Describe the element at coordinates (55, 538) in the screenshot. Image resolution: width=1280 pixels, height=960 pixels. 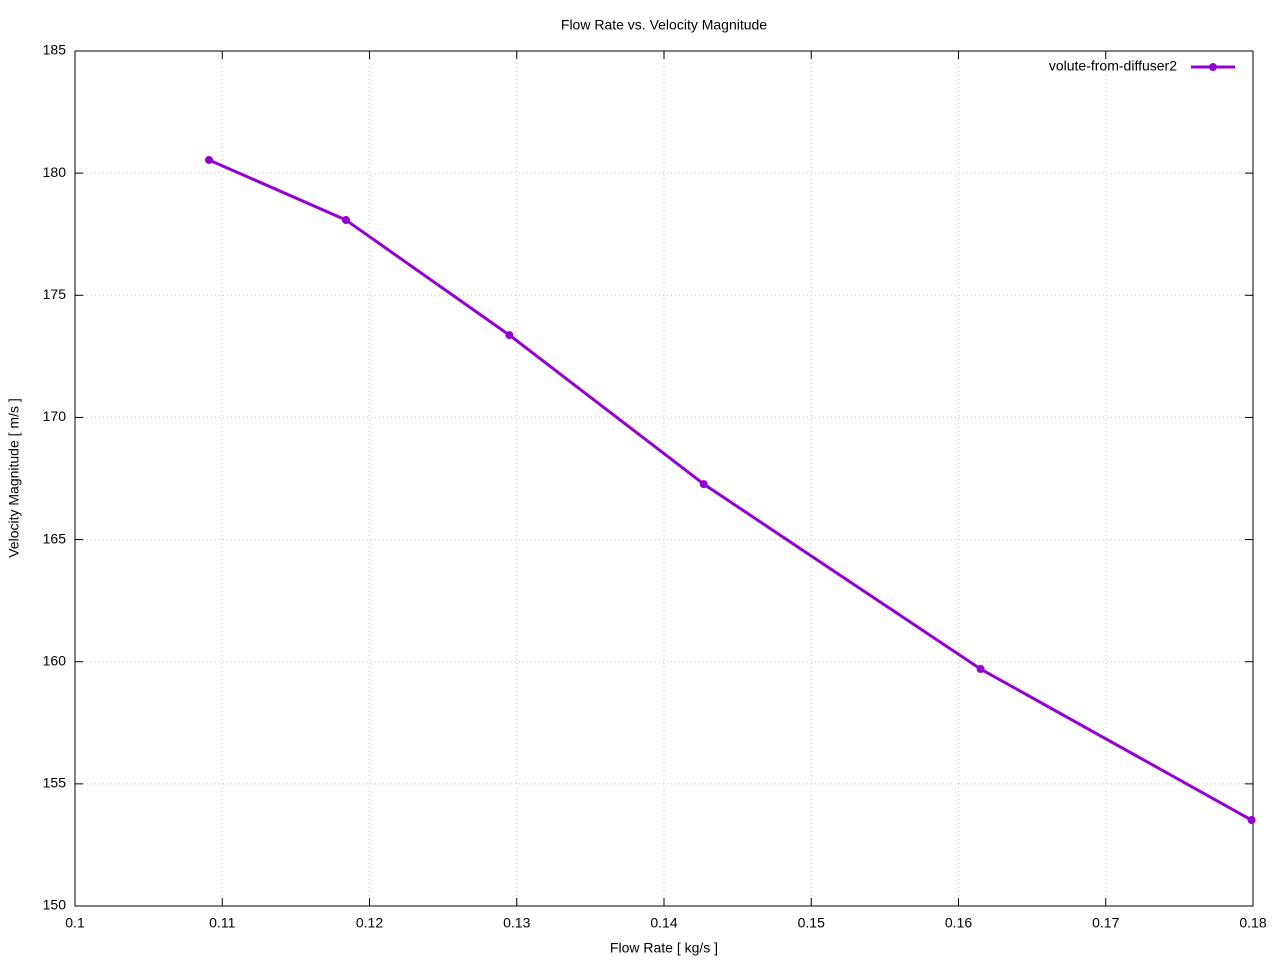
I see `y-tick-label: 165` at that location.